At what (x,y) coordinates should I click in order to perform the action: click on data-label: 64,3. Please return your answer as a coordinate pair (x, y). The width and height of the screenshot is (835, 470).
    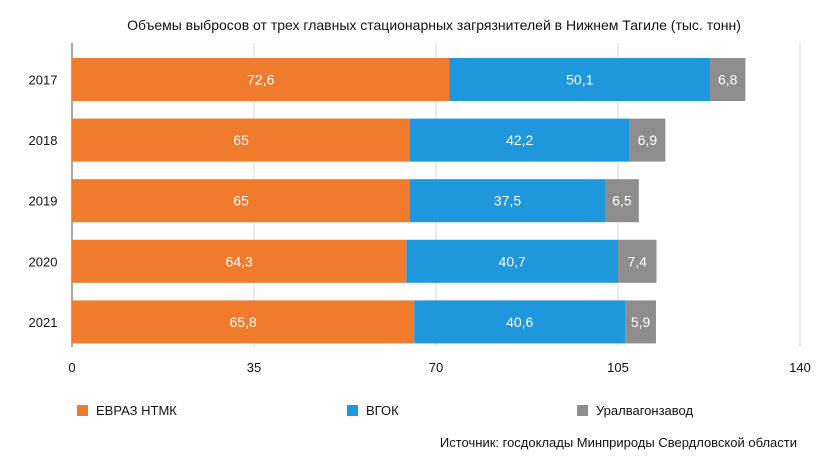
    Looking at the image, I should click on (239, 261).